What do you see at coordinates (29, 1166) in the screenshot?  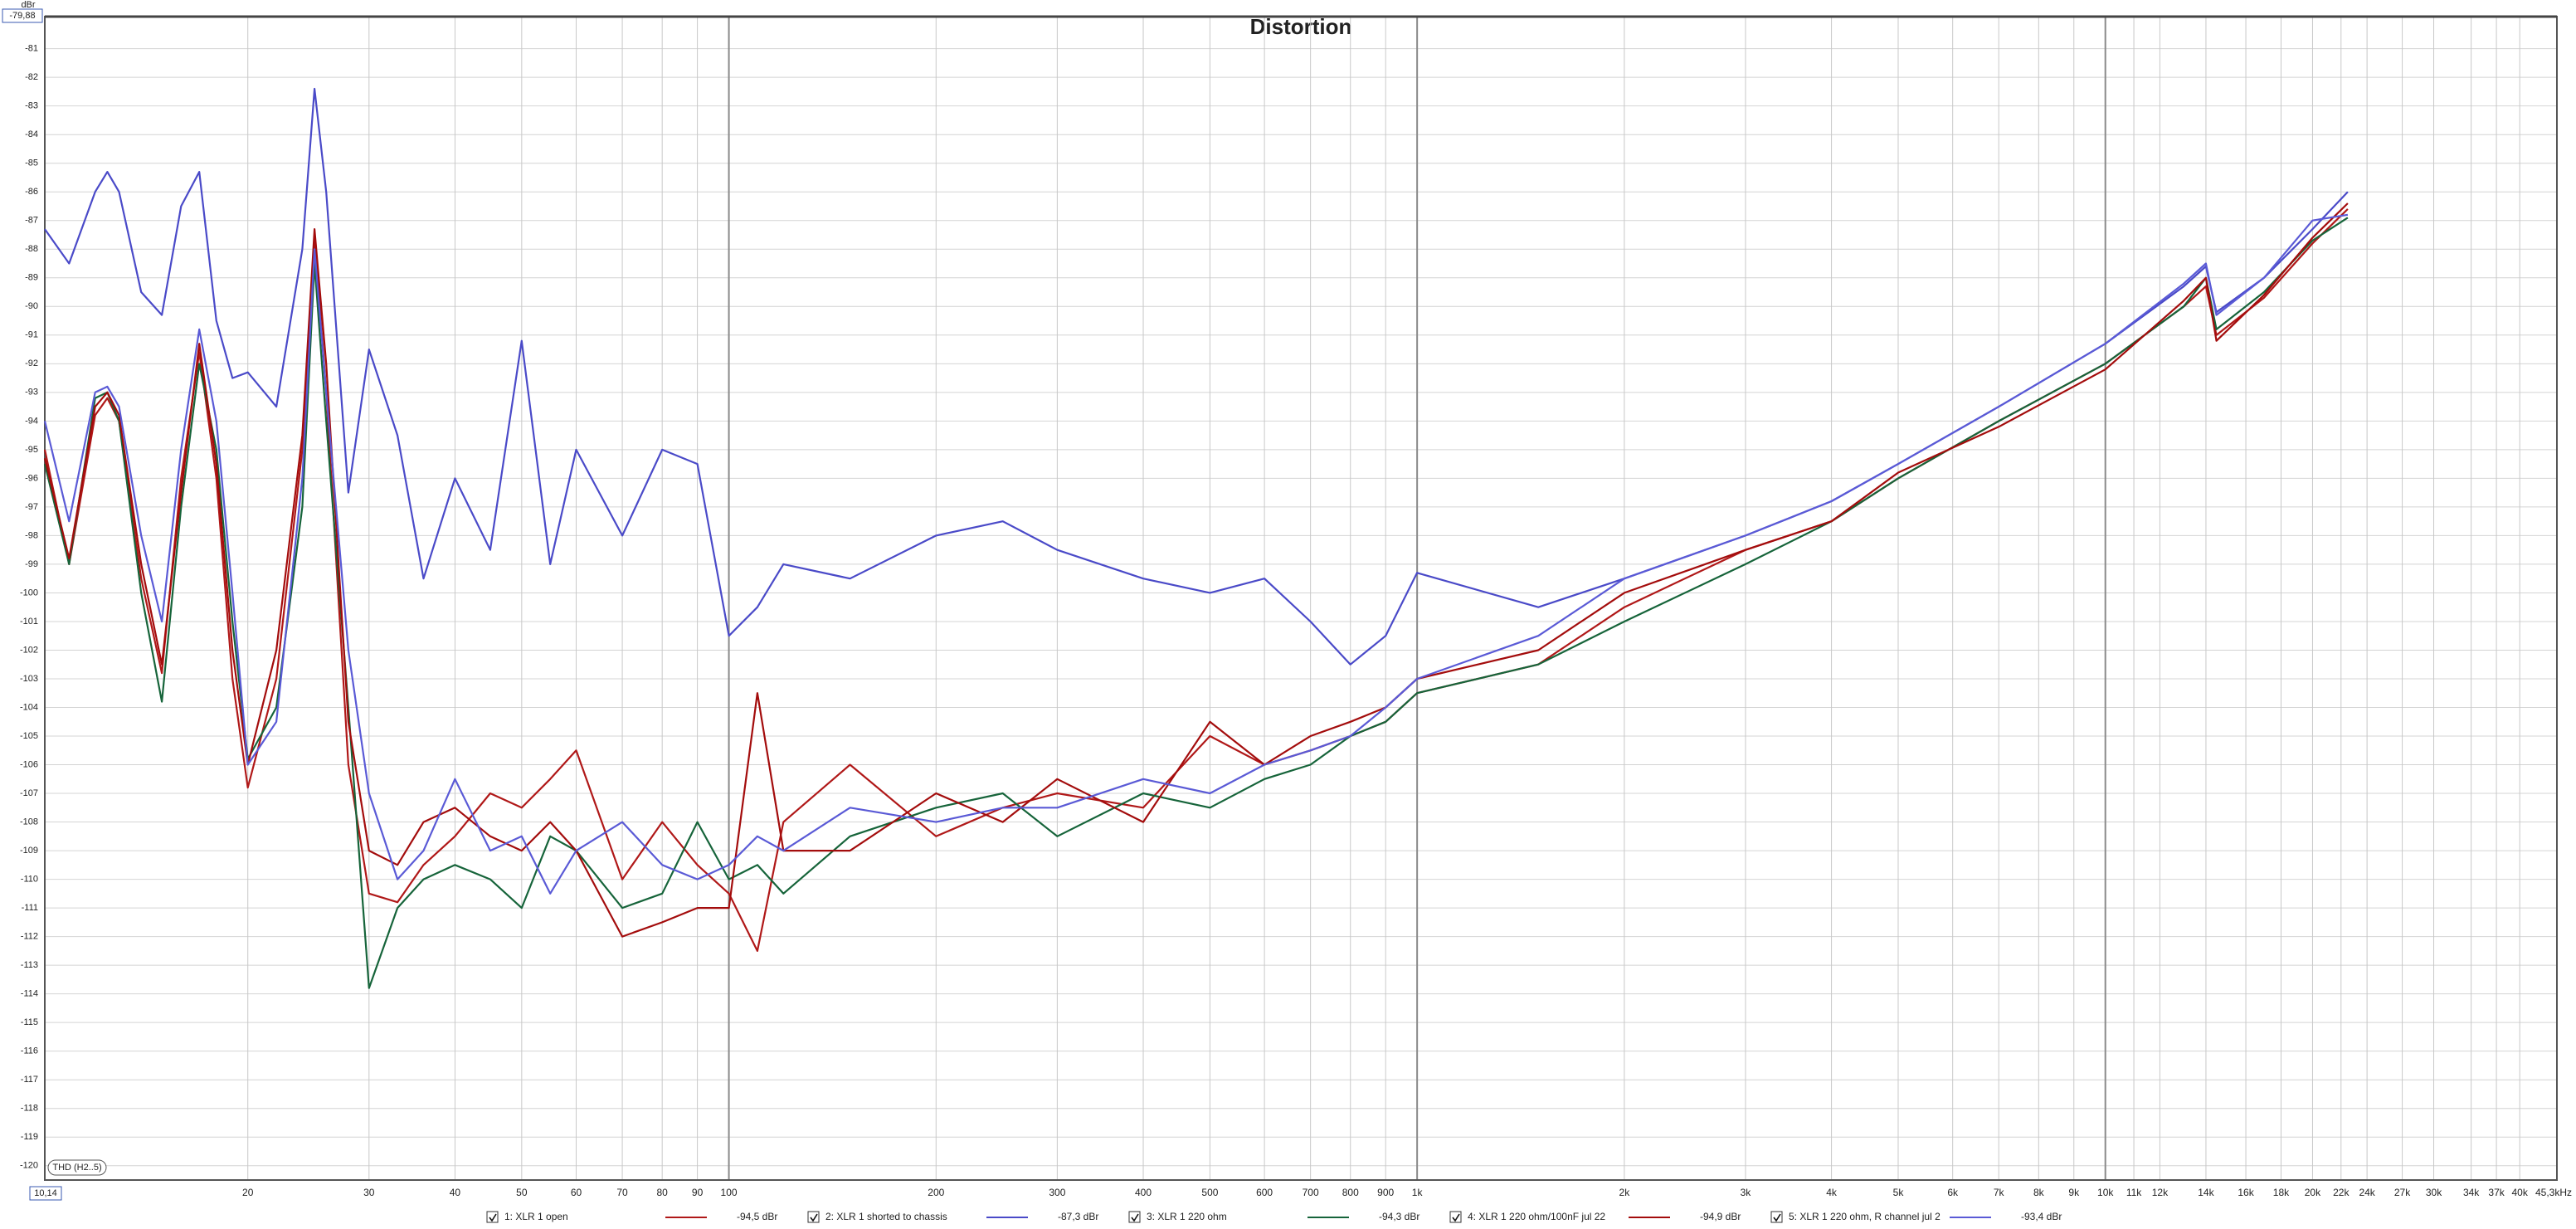 I see `y-tick-label: -120` at bounding box center [29, 1166].